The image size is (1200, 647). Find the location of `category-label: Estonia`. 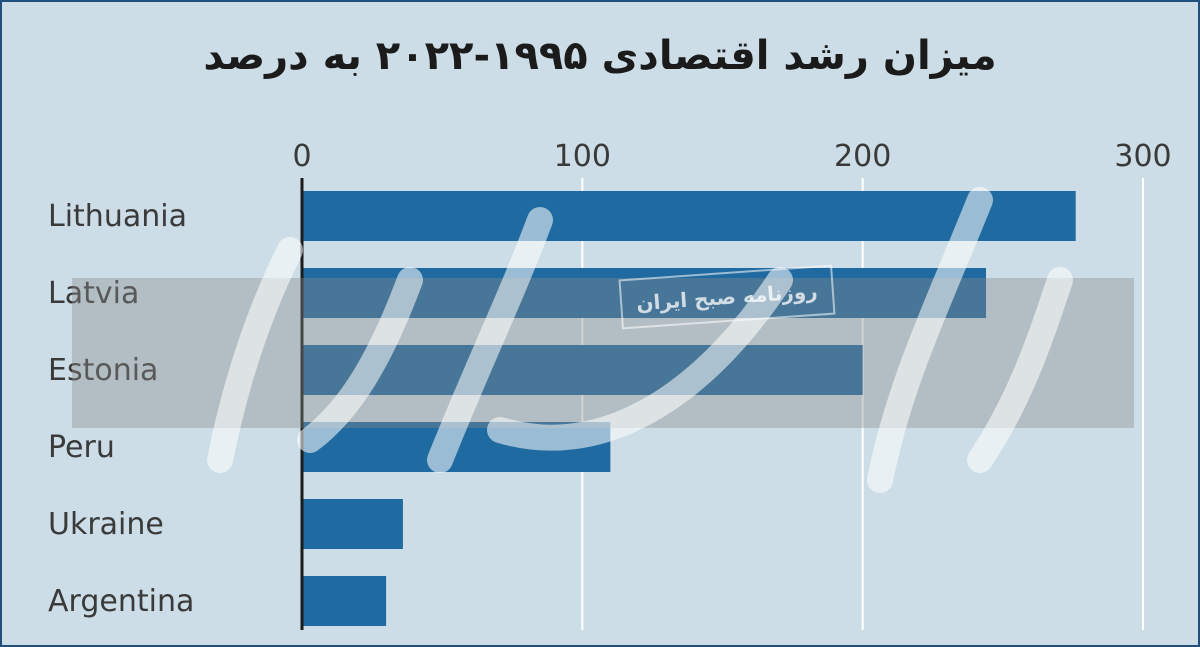

category-label: Estonia is located at coordinates (103, 370).